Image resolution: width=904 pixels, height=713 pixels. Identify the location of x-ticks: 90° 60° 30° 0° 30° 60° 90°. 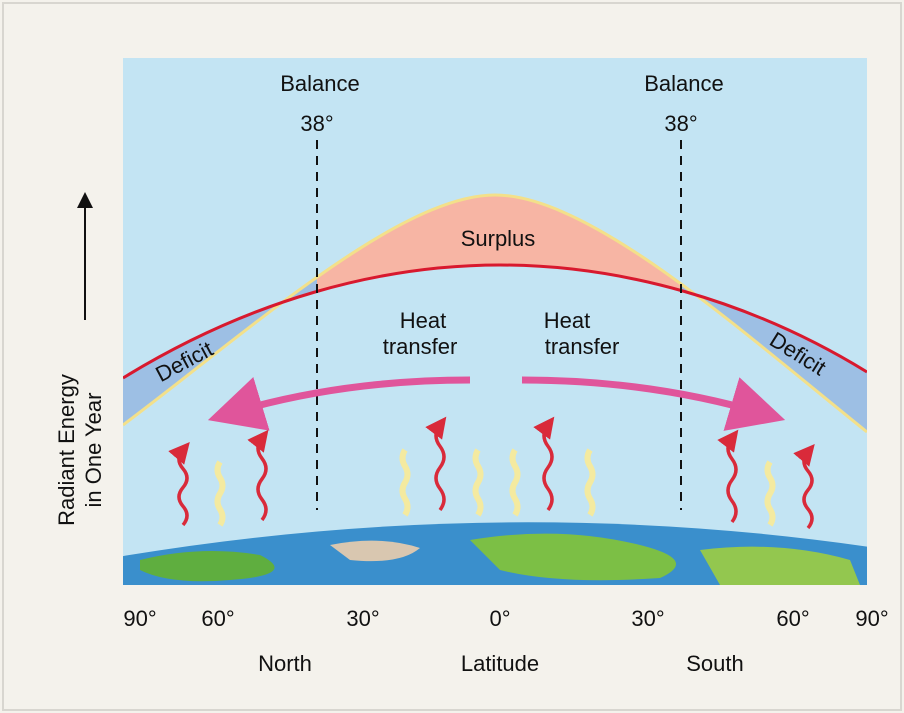
(505, 618).